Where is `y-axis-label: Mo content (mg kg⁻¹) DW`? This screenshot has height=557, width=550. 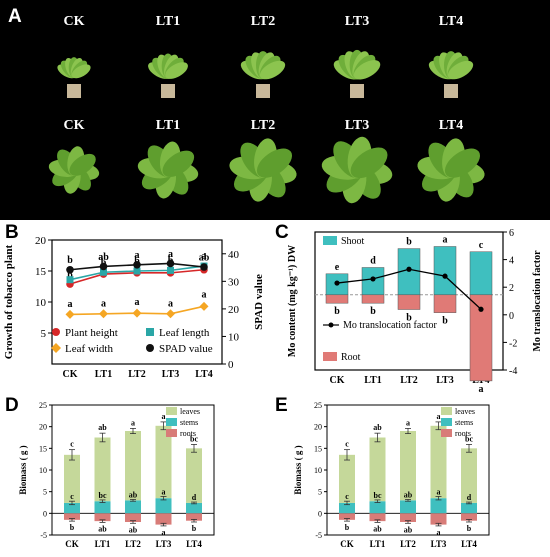 y-axis-label: Mo content (mg kg⁻¹) DW is located at coordinates (292, 301).